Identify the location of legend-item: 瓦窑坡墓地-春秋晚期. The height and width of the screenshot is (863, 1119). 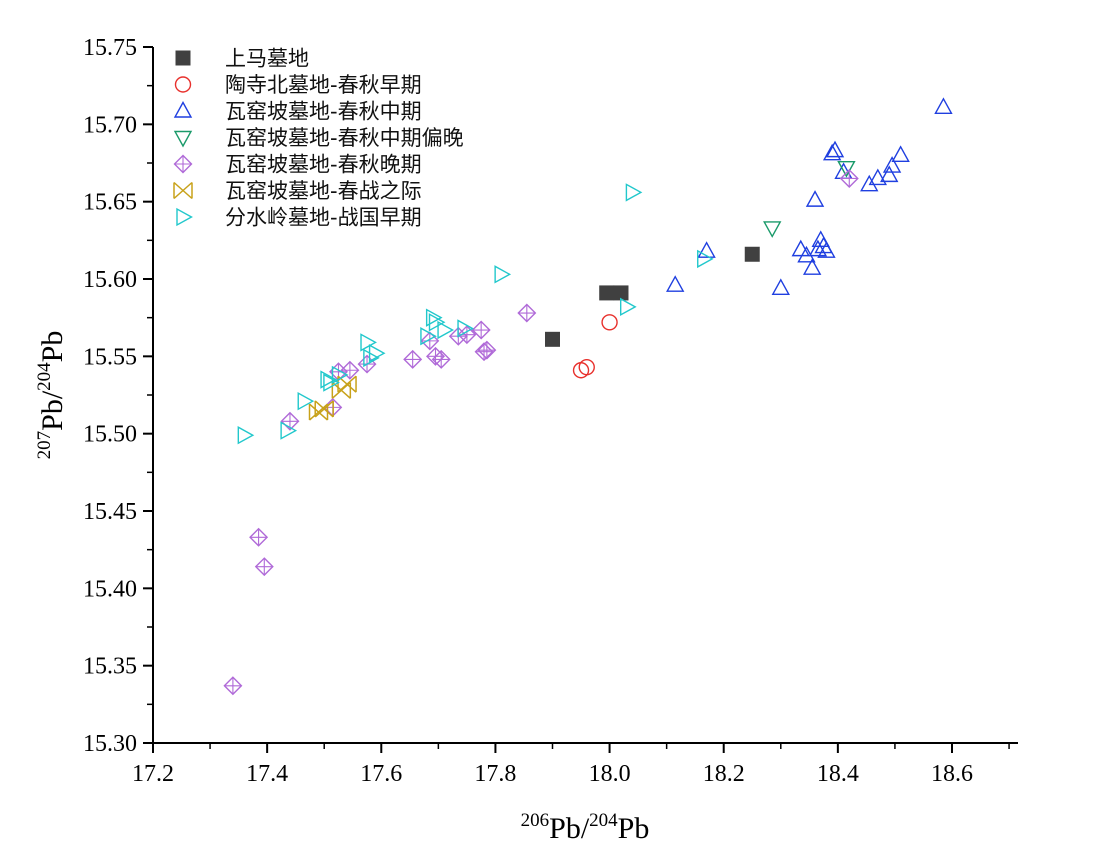
(297, 165).